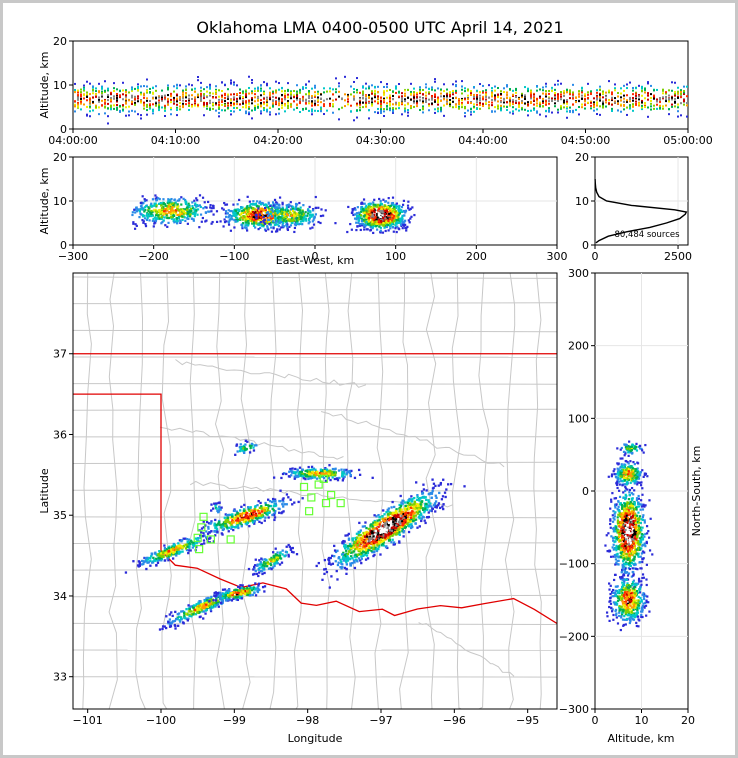  Describe the element at coordinates (585, 140) in the screenshot. I see `time-axis-tick-label: 04:50:00` at that location.